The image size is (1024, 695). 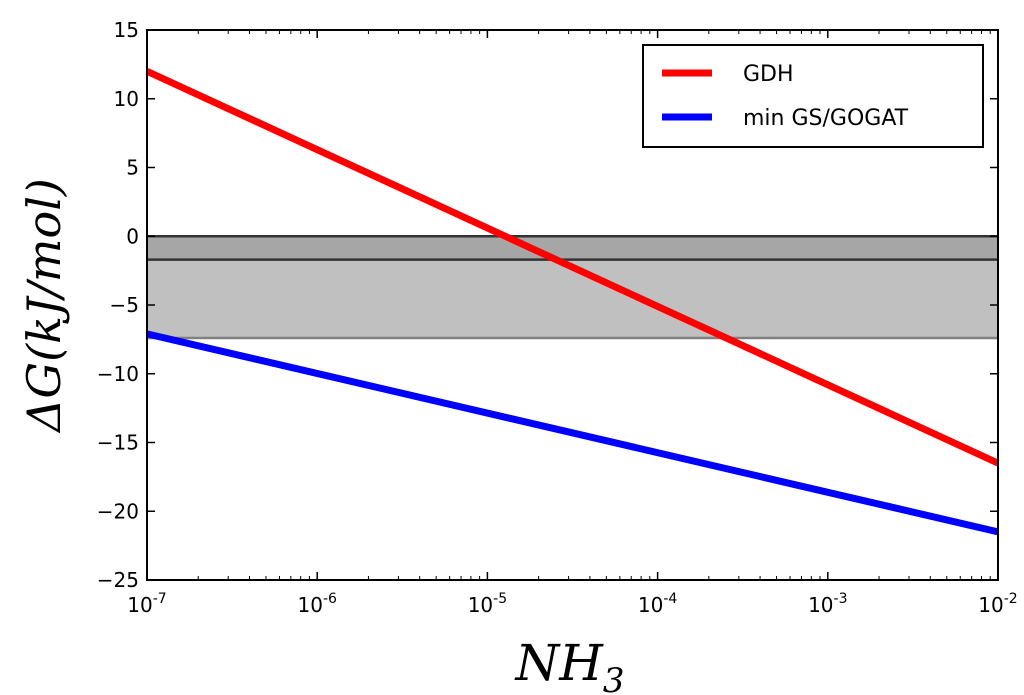 I want to click on x-axis-label: NH3, so click(x=570, y=664).